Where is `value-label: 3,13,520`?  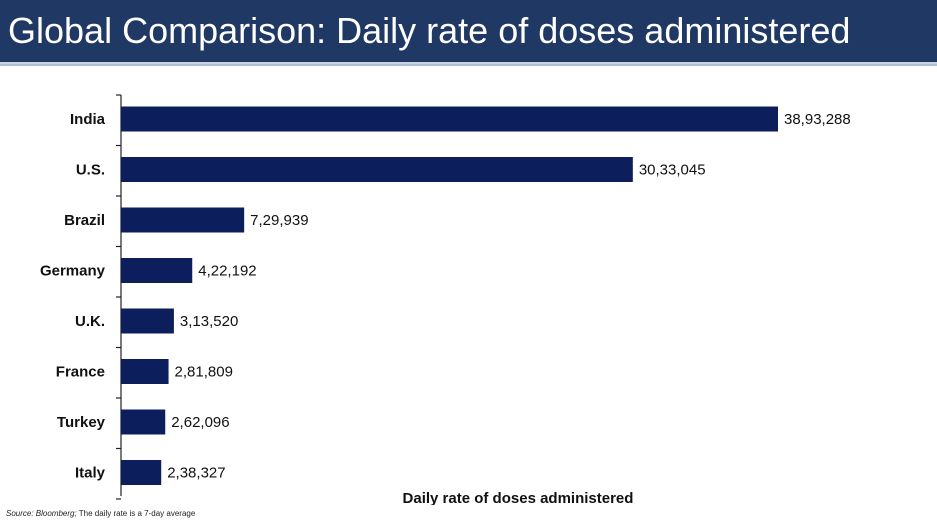
value-label: 3,13,520 is located at coordinates (209, 321).